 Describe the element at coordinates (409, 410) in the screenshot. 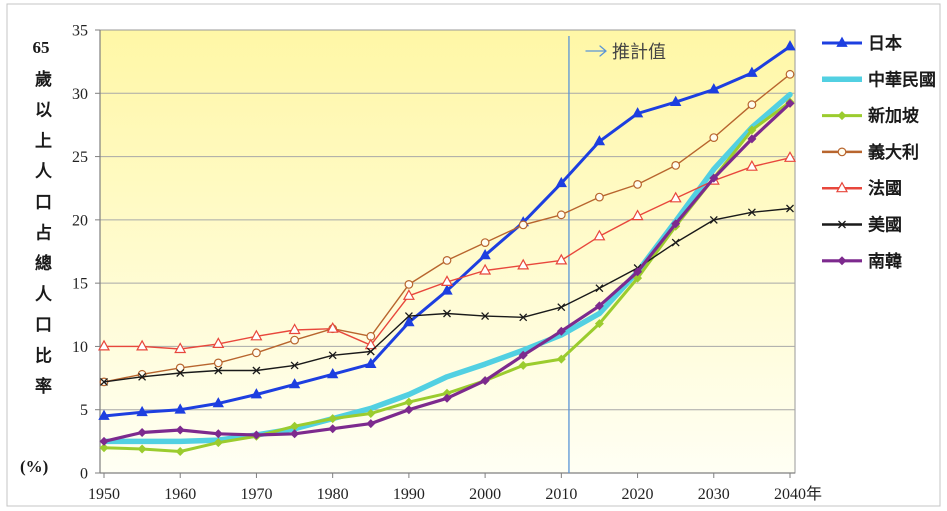

I see `point-south-korea-1990` at that location.